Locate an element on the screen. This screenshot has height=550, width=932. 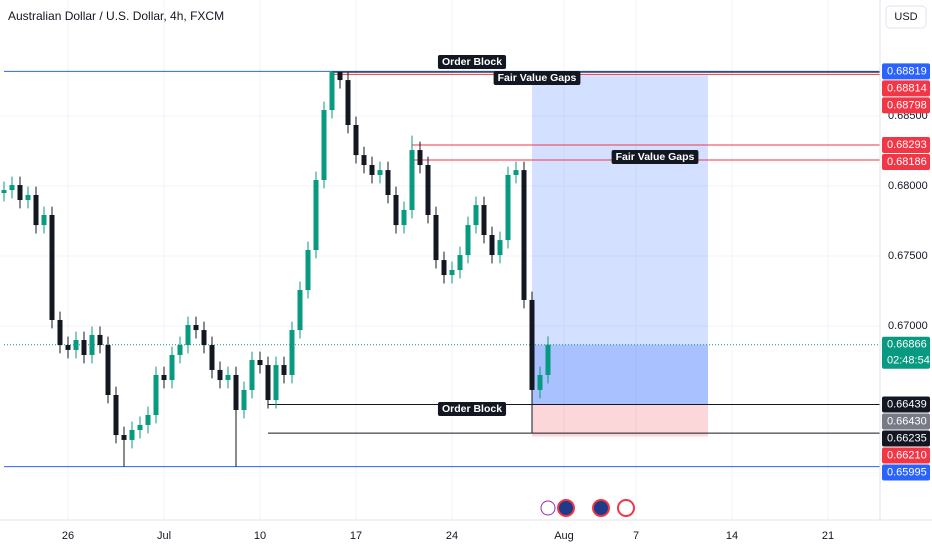
stop-zone is located at coordinates (620, 420).